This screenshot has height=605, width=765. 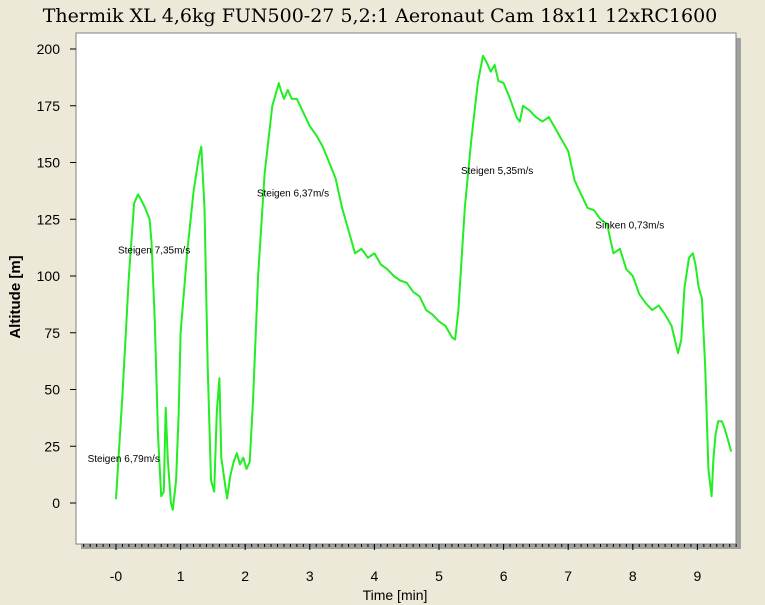 What do you see at coordinates (245, 576) in the screenshot?
I see `x-tick-label: 2` at bounding box center [245, 576].